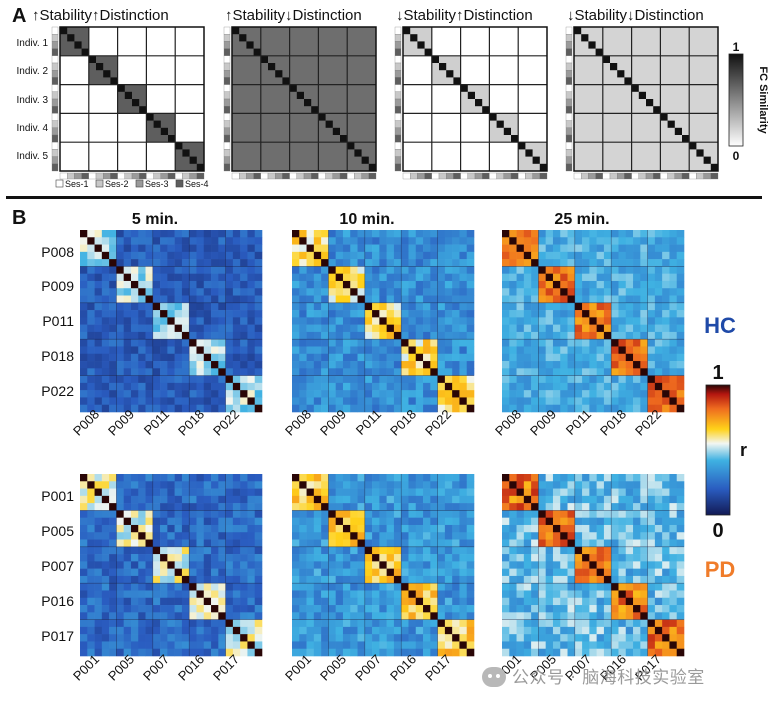 The height and width of the screenshot is (706, 783). Describe the element at coordinates (57, 356) in the screenshot. I see `hc-row-label-4: P018` at that location.